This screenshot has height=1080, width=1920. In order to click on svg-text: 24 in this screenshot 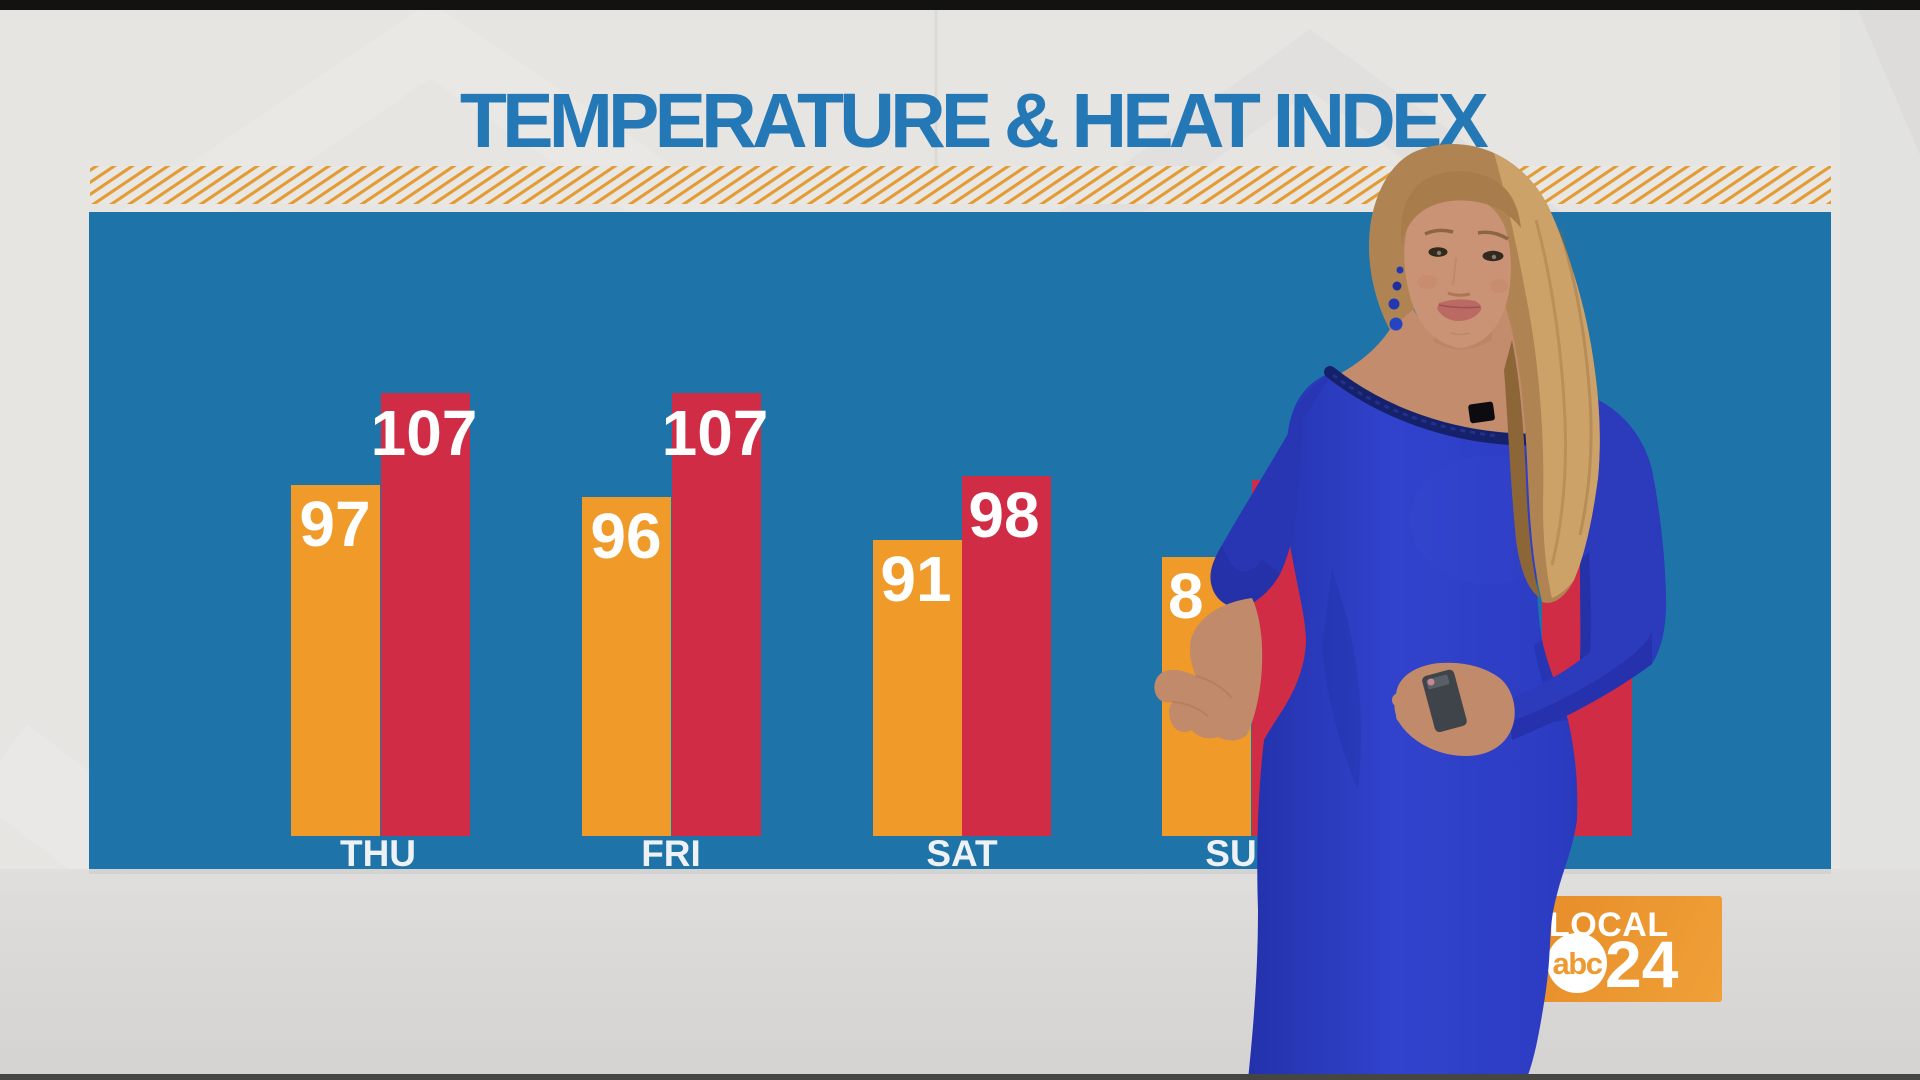, I will do `click(1642, 964)`.